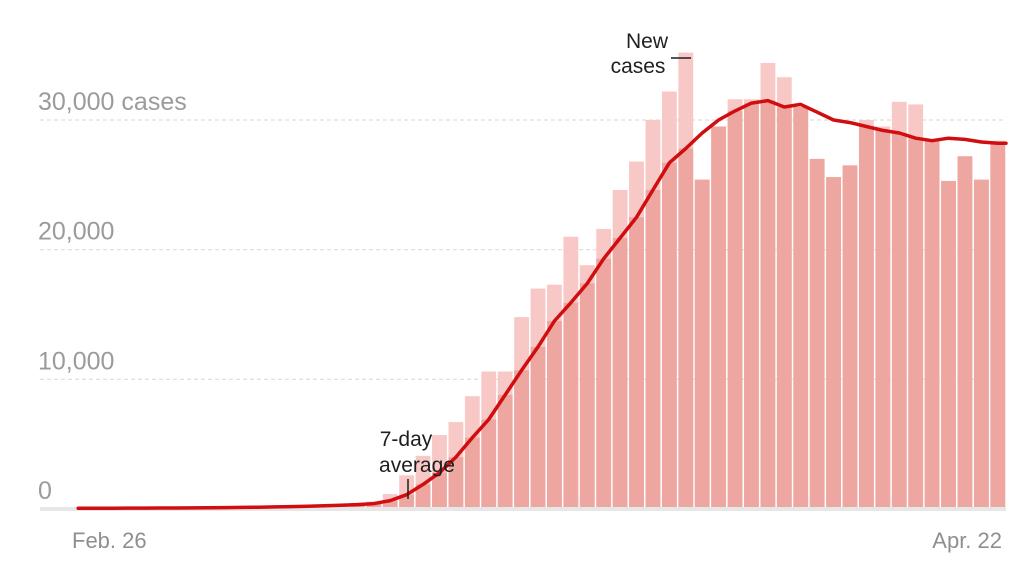  What do you see at coordinates (109, 540) in the screenshot?
I see `x-tick-start: Feb. 26` at bounding box center [109, 540].